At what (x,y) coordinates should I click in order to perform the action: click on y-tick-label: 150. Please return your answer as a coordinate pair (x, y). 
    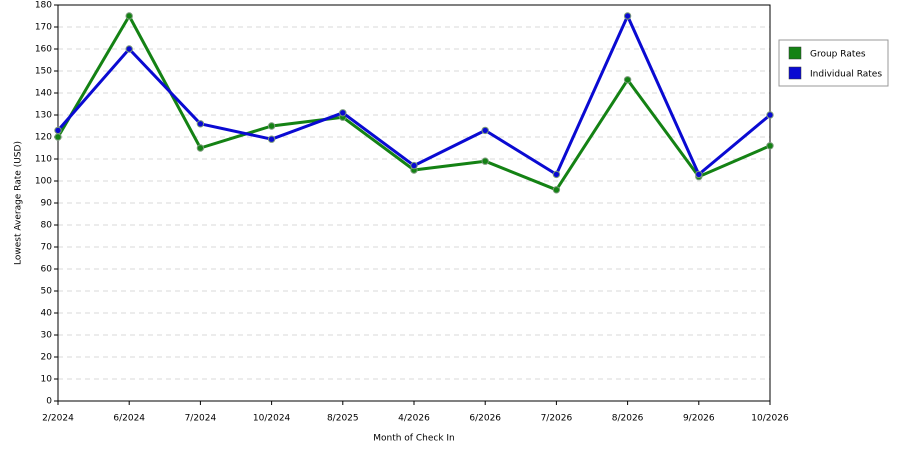
    Looking at the image, I should click on (43, 72).